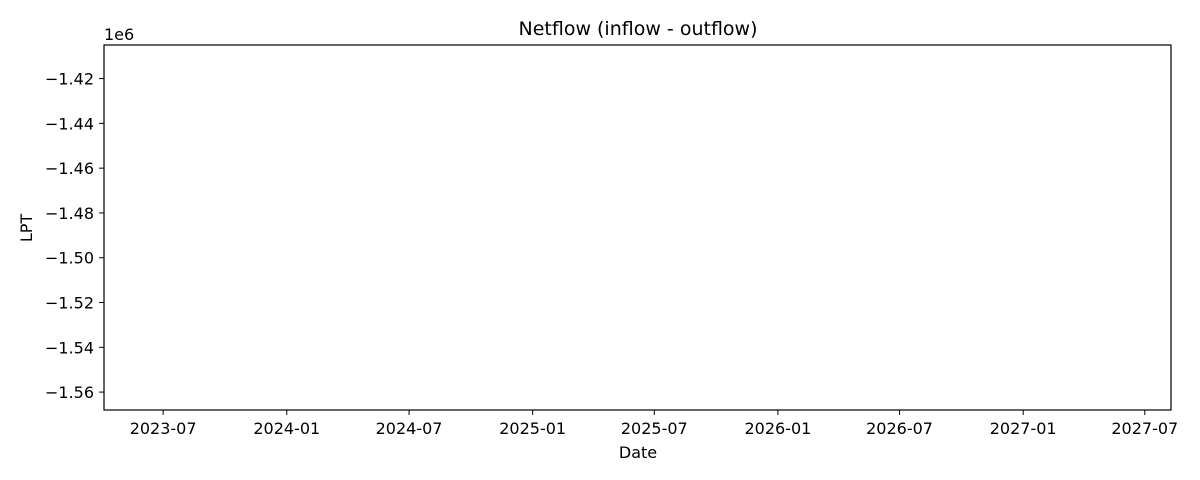  Describe the element at coordinates (638, 452) in the screenshot. I see `x-axis-title: Date` at that location.